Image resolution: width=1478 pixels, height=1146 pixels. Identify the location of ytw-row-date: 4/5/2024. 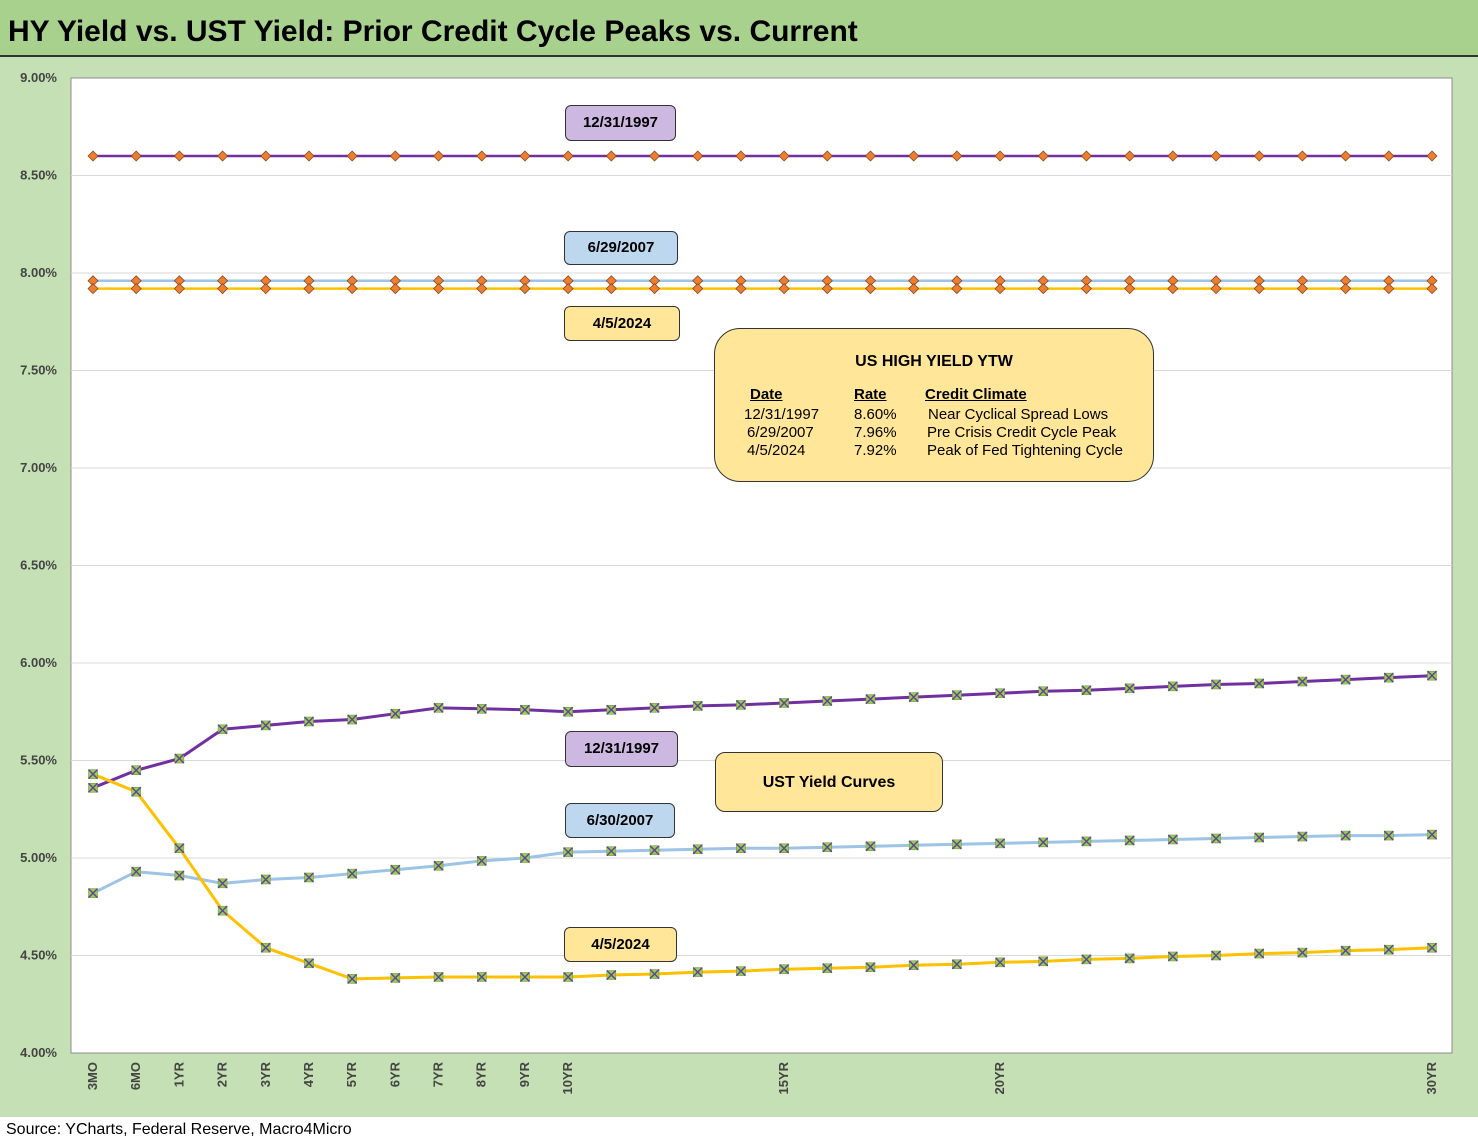
(776, 450).